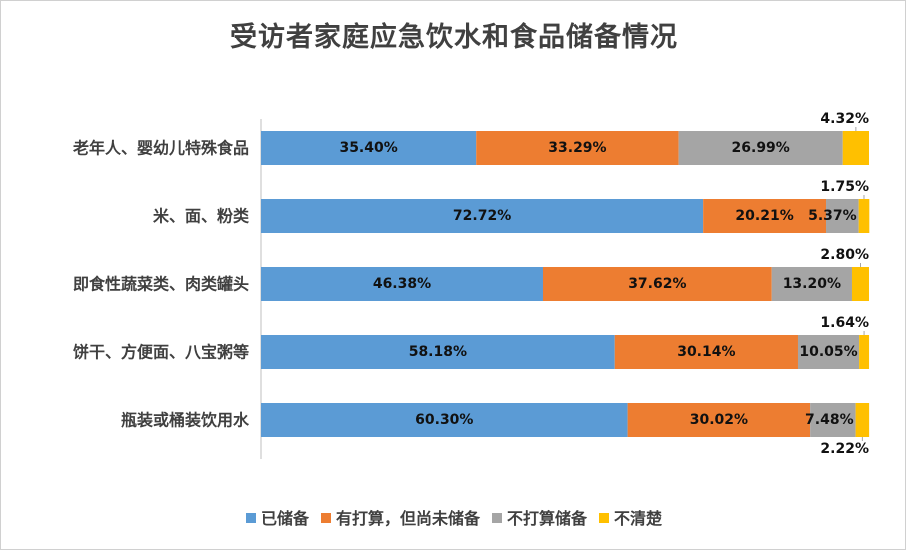  Describe the element at coordinates (844, 187) in the screenshot. I see `data-label: 1.75%` at that location.